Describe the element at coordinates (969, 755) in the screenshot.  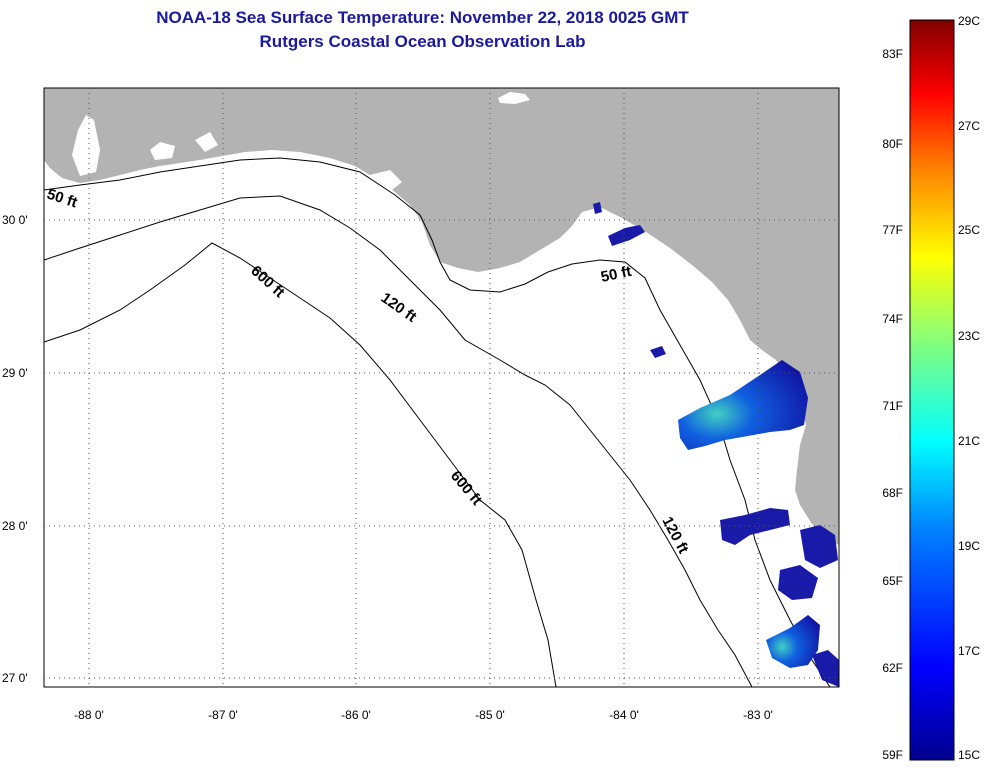
I see `colorbar-c-label: 15C` at that location.